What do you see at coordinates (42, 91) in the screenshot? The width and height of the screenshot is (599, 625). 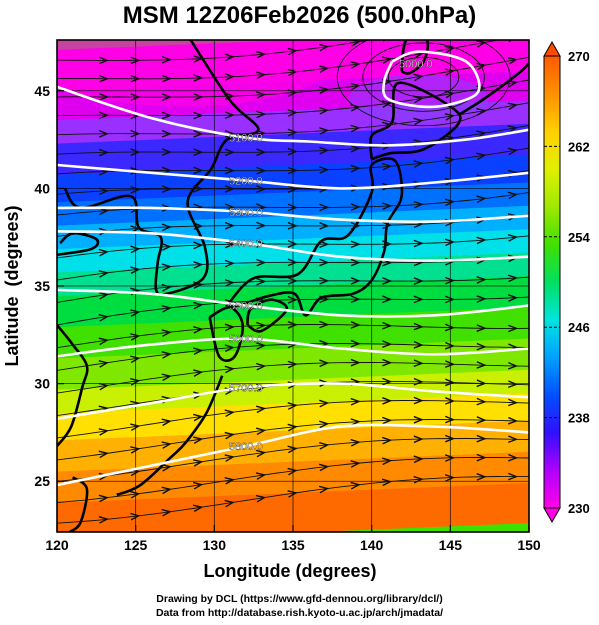 I see `y-tick-label: 45` at bounding box center [42, 91].